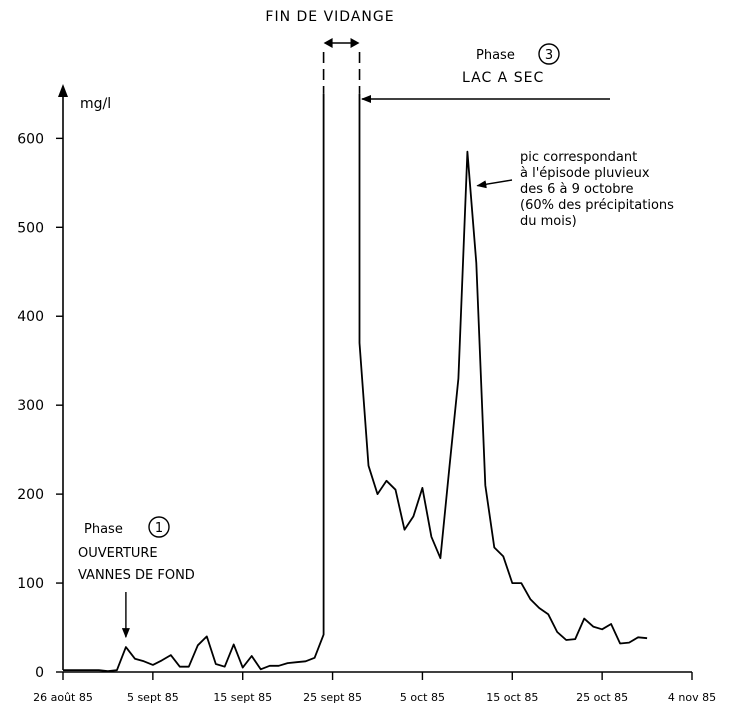  What do you see at coordinates (63, 697) in the screenshot?
I see `x-tick-label: 26 août 85` at bounding box center [63, 697].